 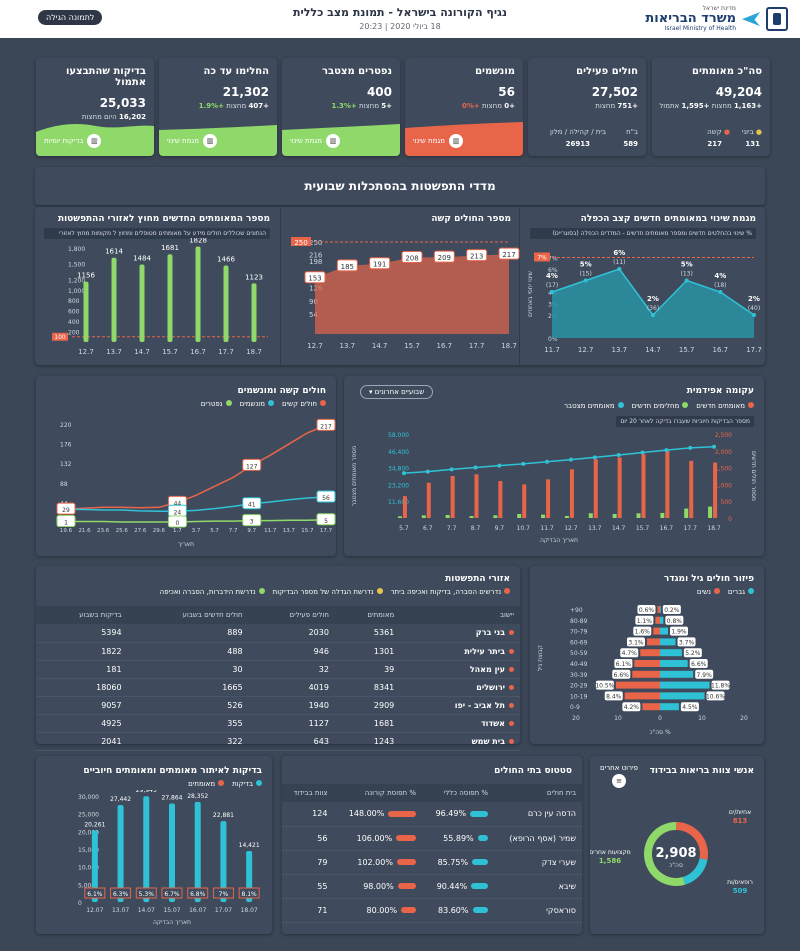 I want to click on status-dot, so click(x=511, y=705).